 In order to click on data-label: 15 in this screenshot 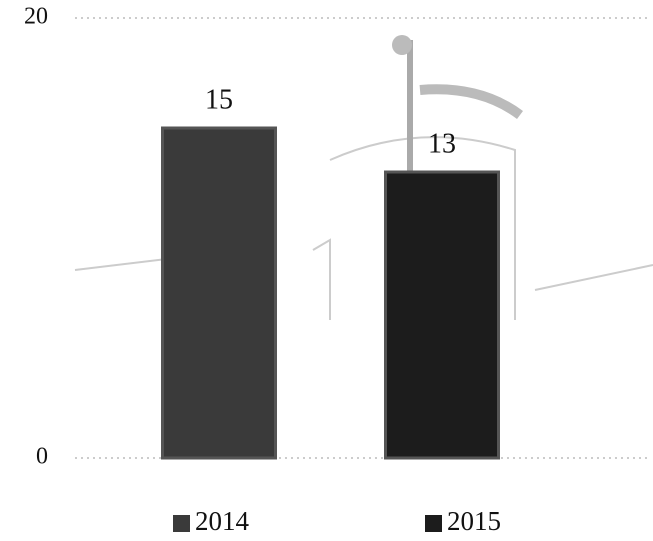, I will do `click(219, 99)`.